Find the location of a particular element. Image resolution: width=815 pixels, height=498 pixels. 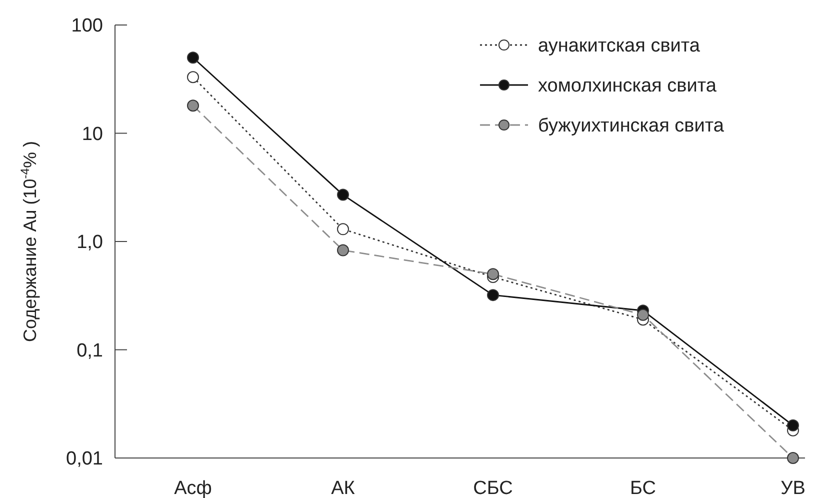

y-tick-label: 0,1 is located at coordinates (89, 351).